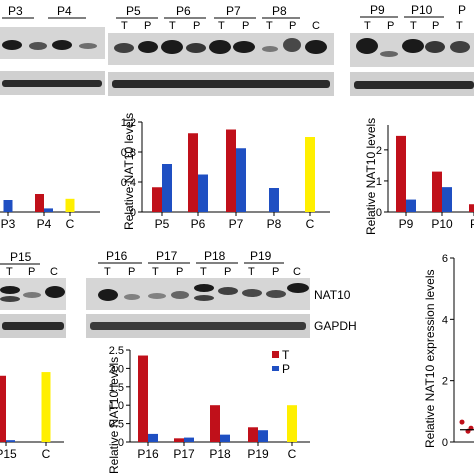 This screenshot has height=474, width=474. I want to click on x-tick-label: P10, so click(442, 224).